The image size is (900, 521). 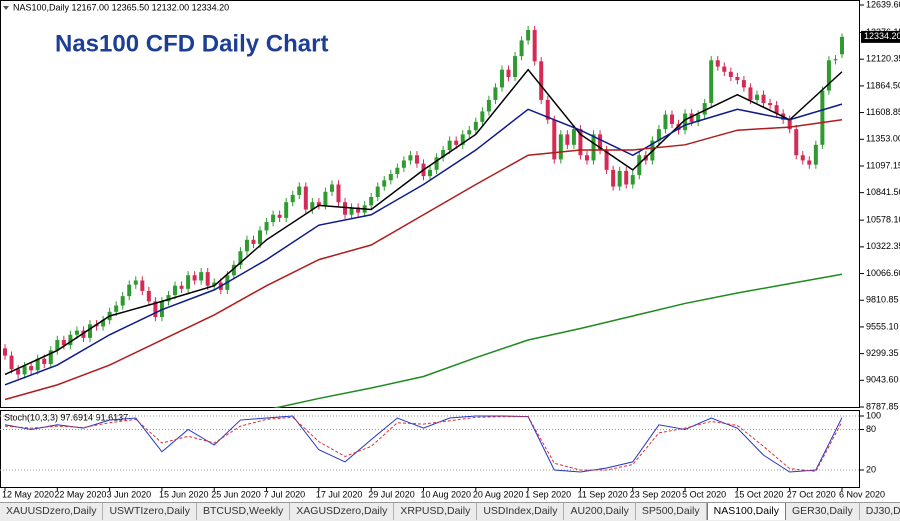 I want to click on symbol-tab: SP500,Daily, so click(x=671, y=511).